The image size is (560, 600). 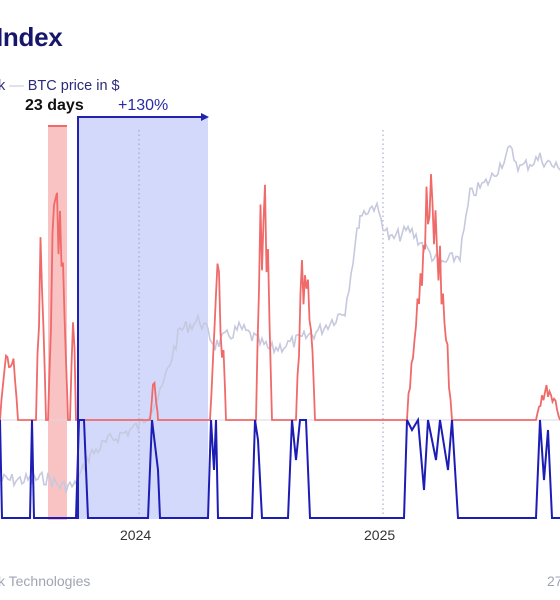 I want to click on footer-page: 27, so click(x=553, y=581).